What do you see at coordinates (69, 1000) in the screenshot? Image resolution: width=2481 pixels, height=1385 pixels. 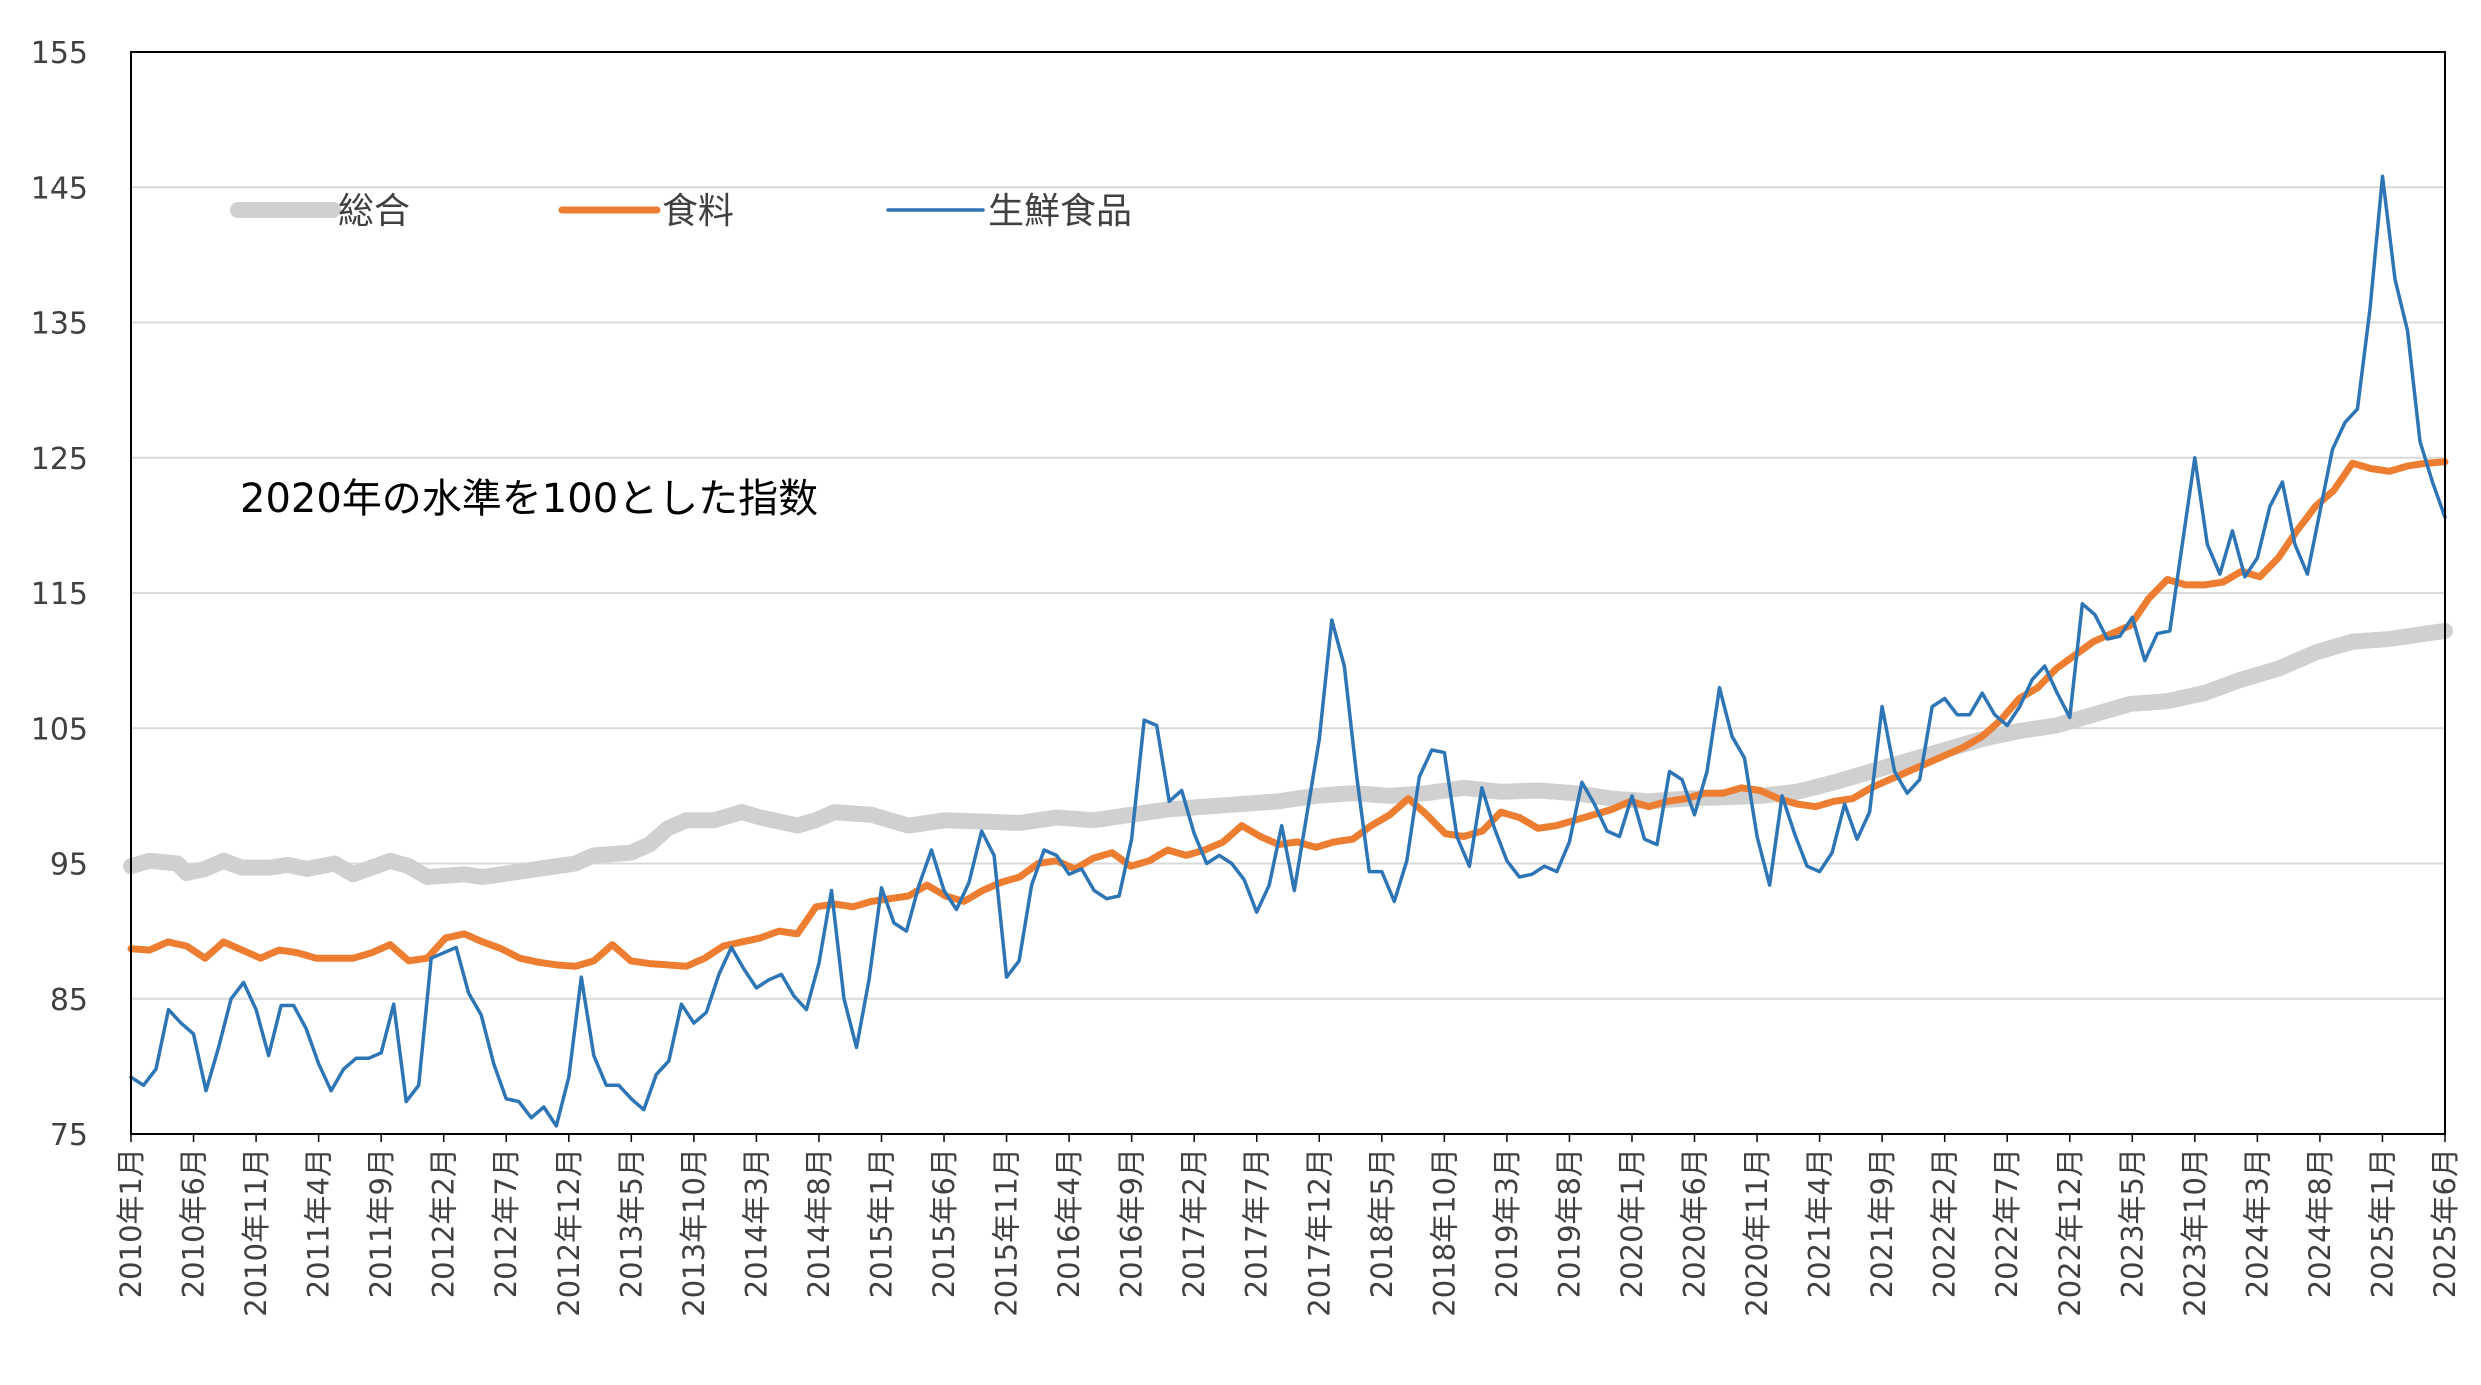 I see `y-tick-label: 85` at bounding box center [69, 1000].